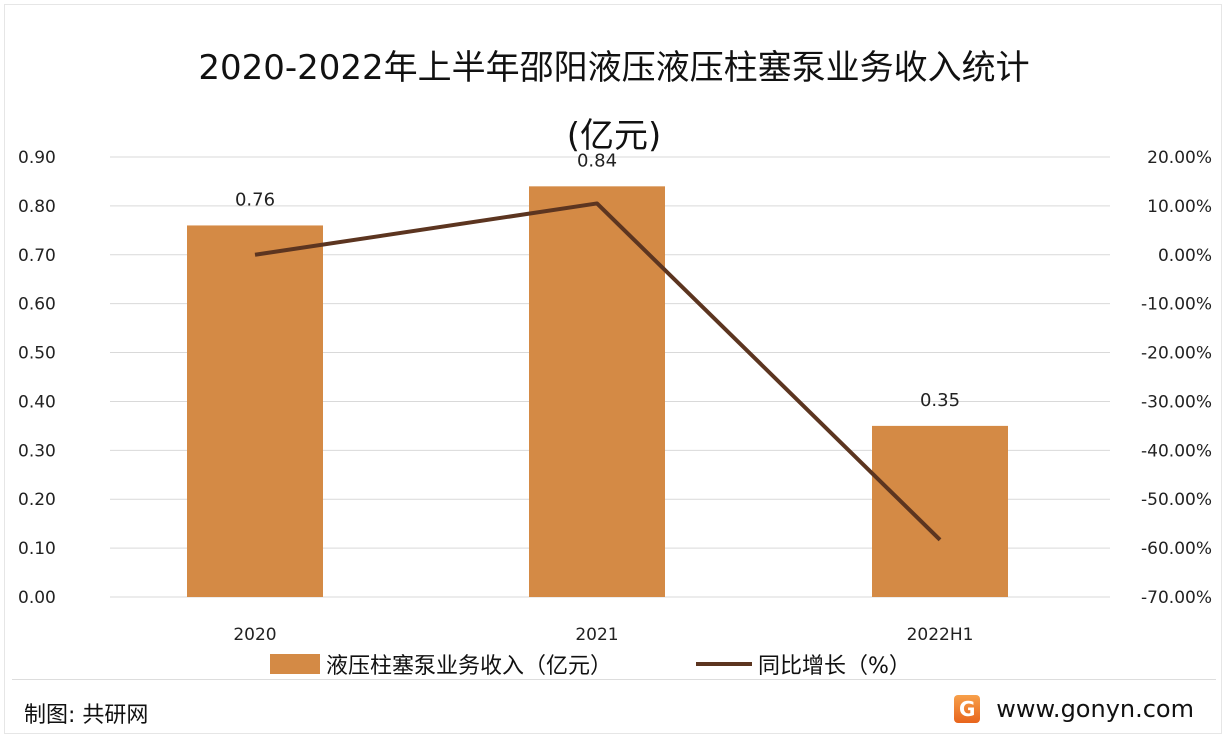 Image resolution: width=1228 pixels, height=740 pixels. Describe the element at coordinates (1176, 305) in the screenshot. I see `y-right-tick: -10.00%` at that location.